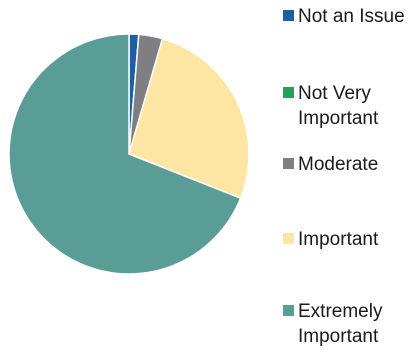 The height and width of the screenshot is (355, 419). What do you see at coordinates (340, 324) in the screenshot?
I see `legend-label-extremely-important: Extremely Important` at bounding box center [340, 324].